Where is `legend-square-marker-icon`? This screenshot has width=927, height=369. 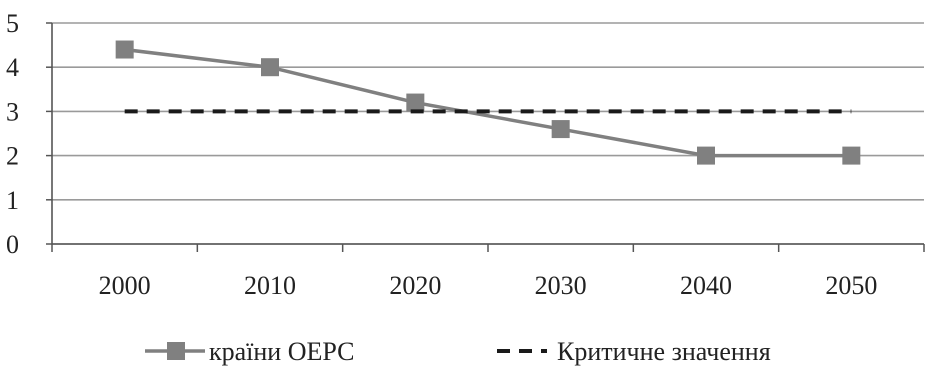 legend-square-marker-icon is located at coordinates (176, 351).